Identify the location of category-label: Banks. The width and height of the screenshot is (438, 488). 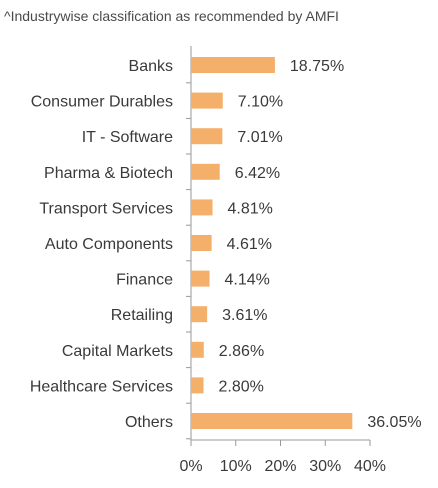
(151, 66).